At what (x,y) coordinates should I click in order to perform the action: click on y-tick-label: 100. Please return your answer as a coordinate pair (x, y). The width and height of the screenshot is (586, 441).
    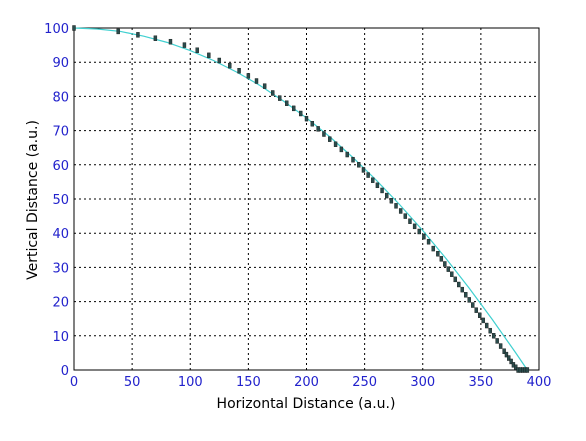
    Looking at the image, I should click on (56, 29).